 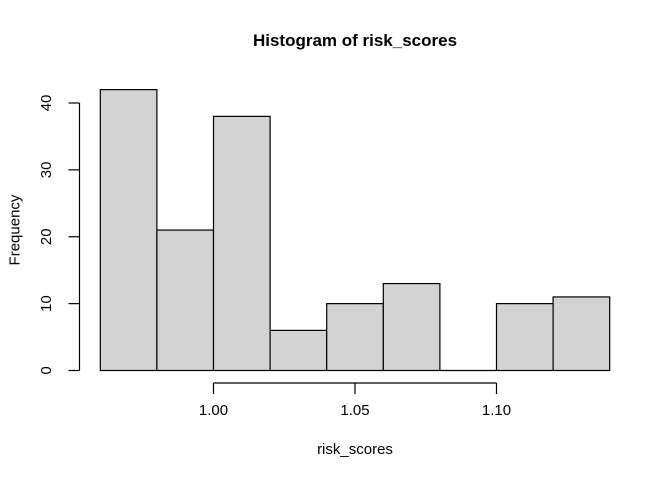 I want to click on x-tick-label: 1.00, so click(x=213, y=410).